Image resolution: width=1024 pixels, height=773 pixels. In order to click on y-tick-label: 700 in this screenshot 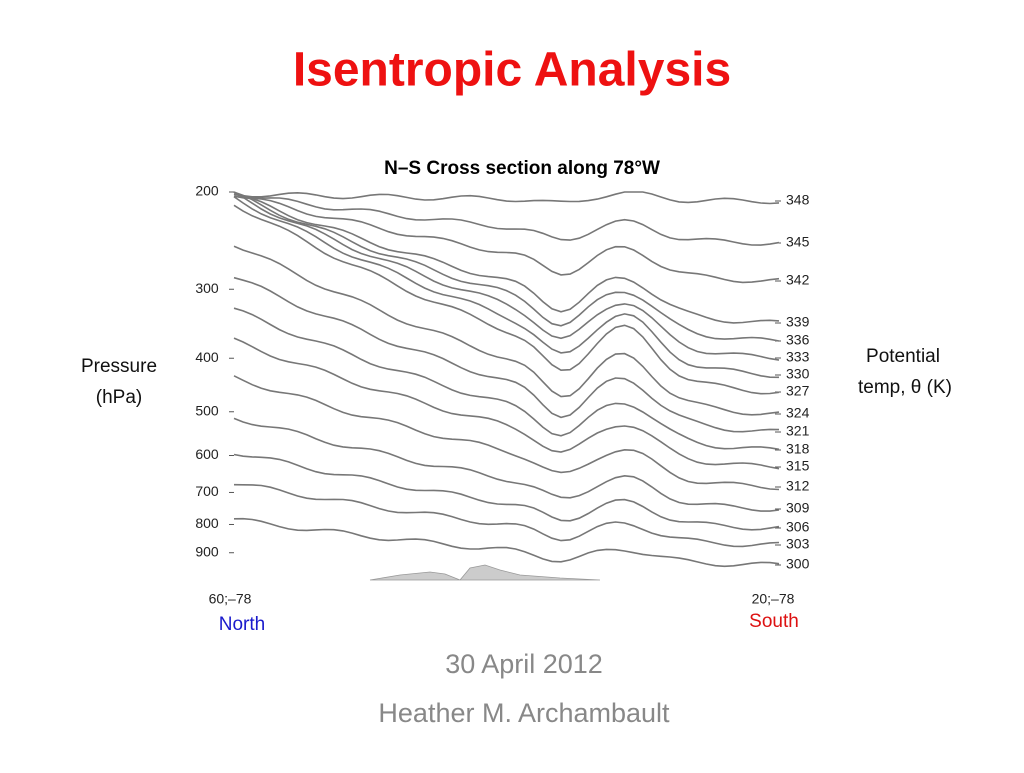, I will do `click(207, 491)`.